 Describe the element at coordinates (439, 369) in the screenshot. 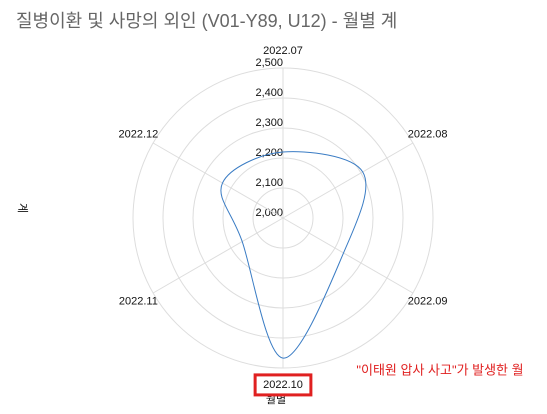

I see `annotation: "이태원 압사 사고"가 발생한 월` at that location.